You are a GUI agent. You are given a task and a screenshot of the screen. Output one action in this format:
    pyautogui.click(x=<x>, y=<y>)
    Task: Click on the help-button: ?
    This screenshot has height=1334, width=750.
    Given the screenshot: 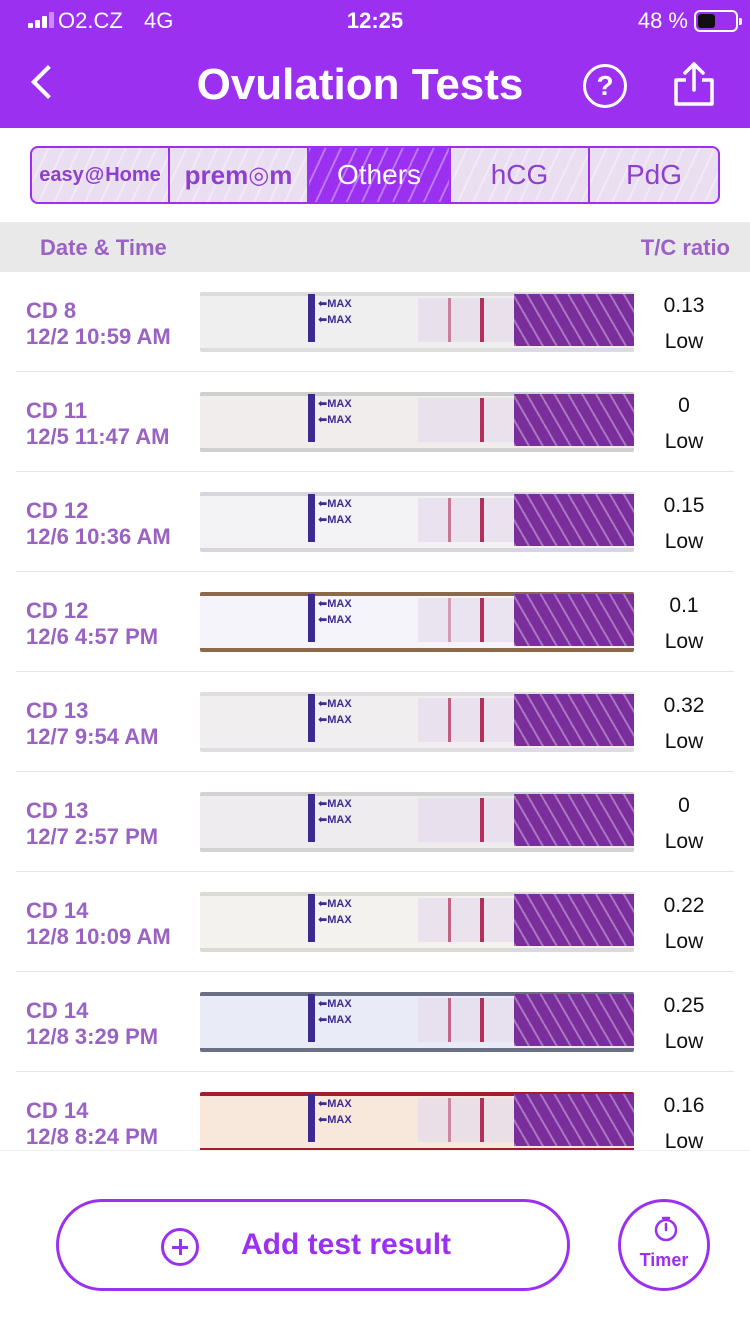 What is the action you would take?
    pyautogui.click(x=605, y=86)
    